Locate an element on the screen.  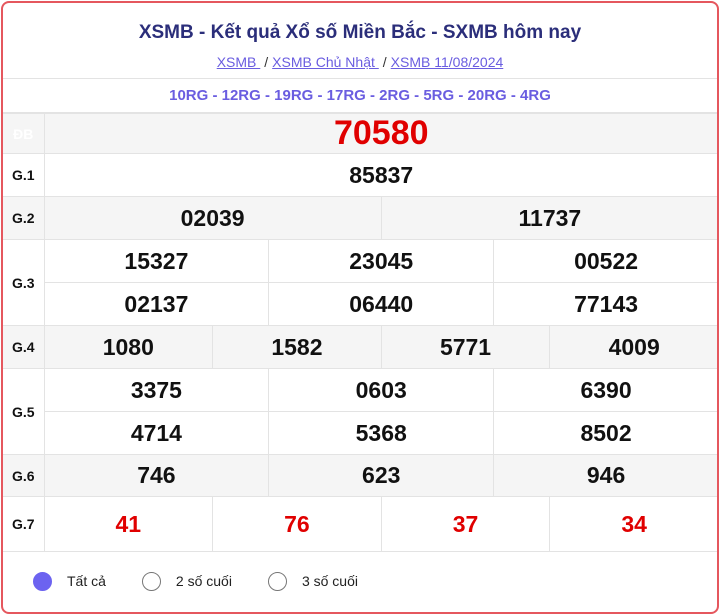
prize-value: 1080 is located at coordinates (128, 347).